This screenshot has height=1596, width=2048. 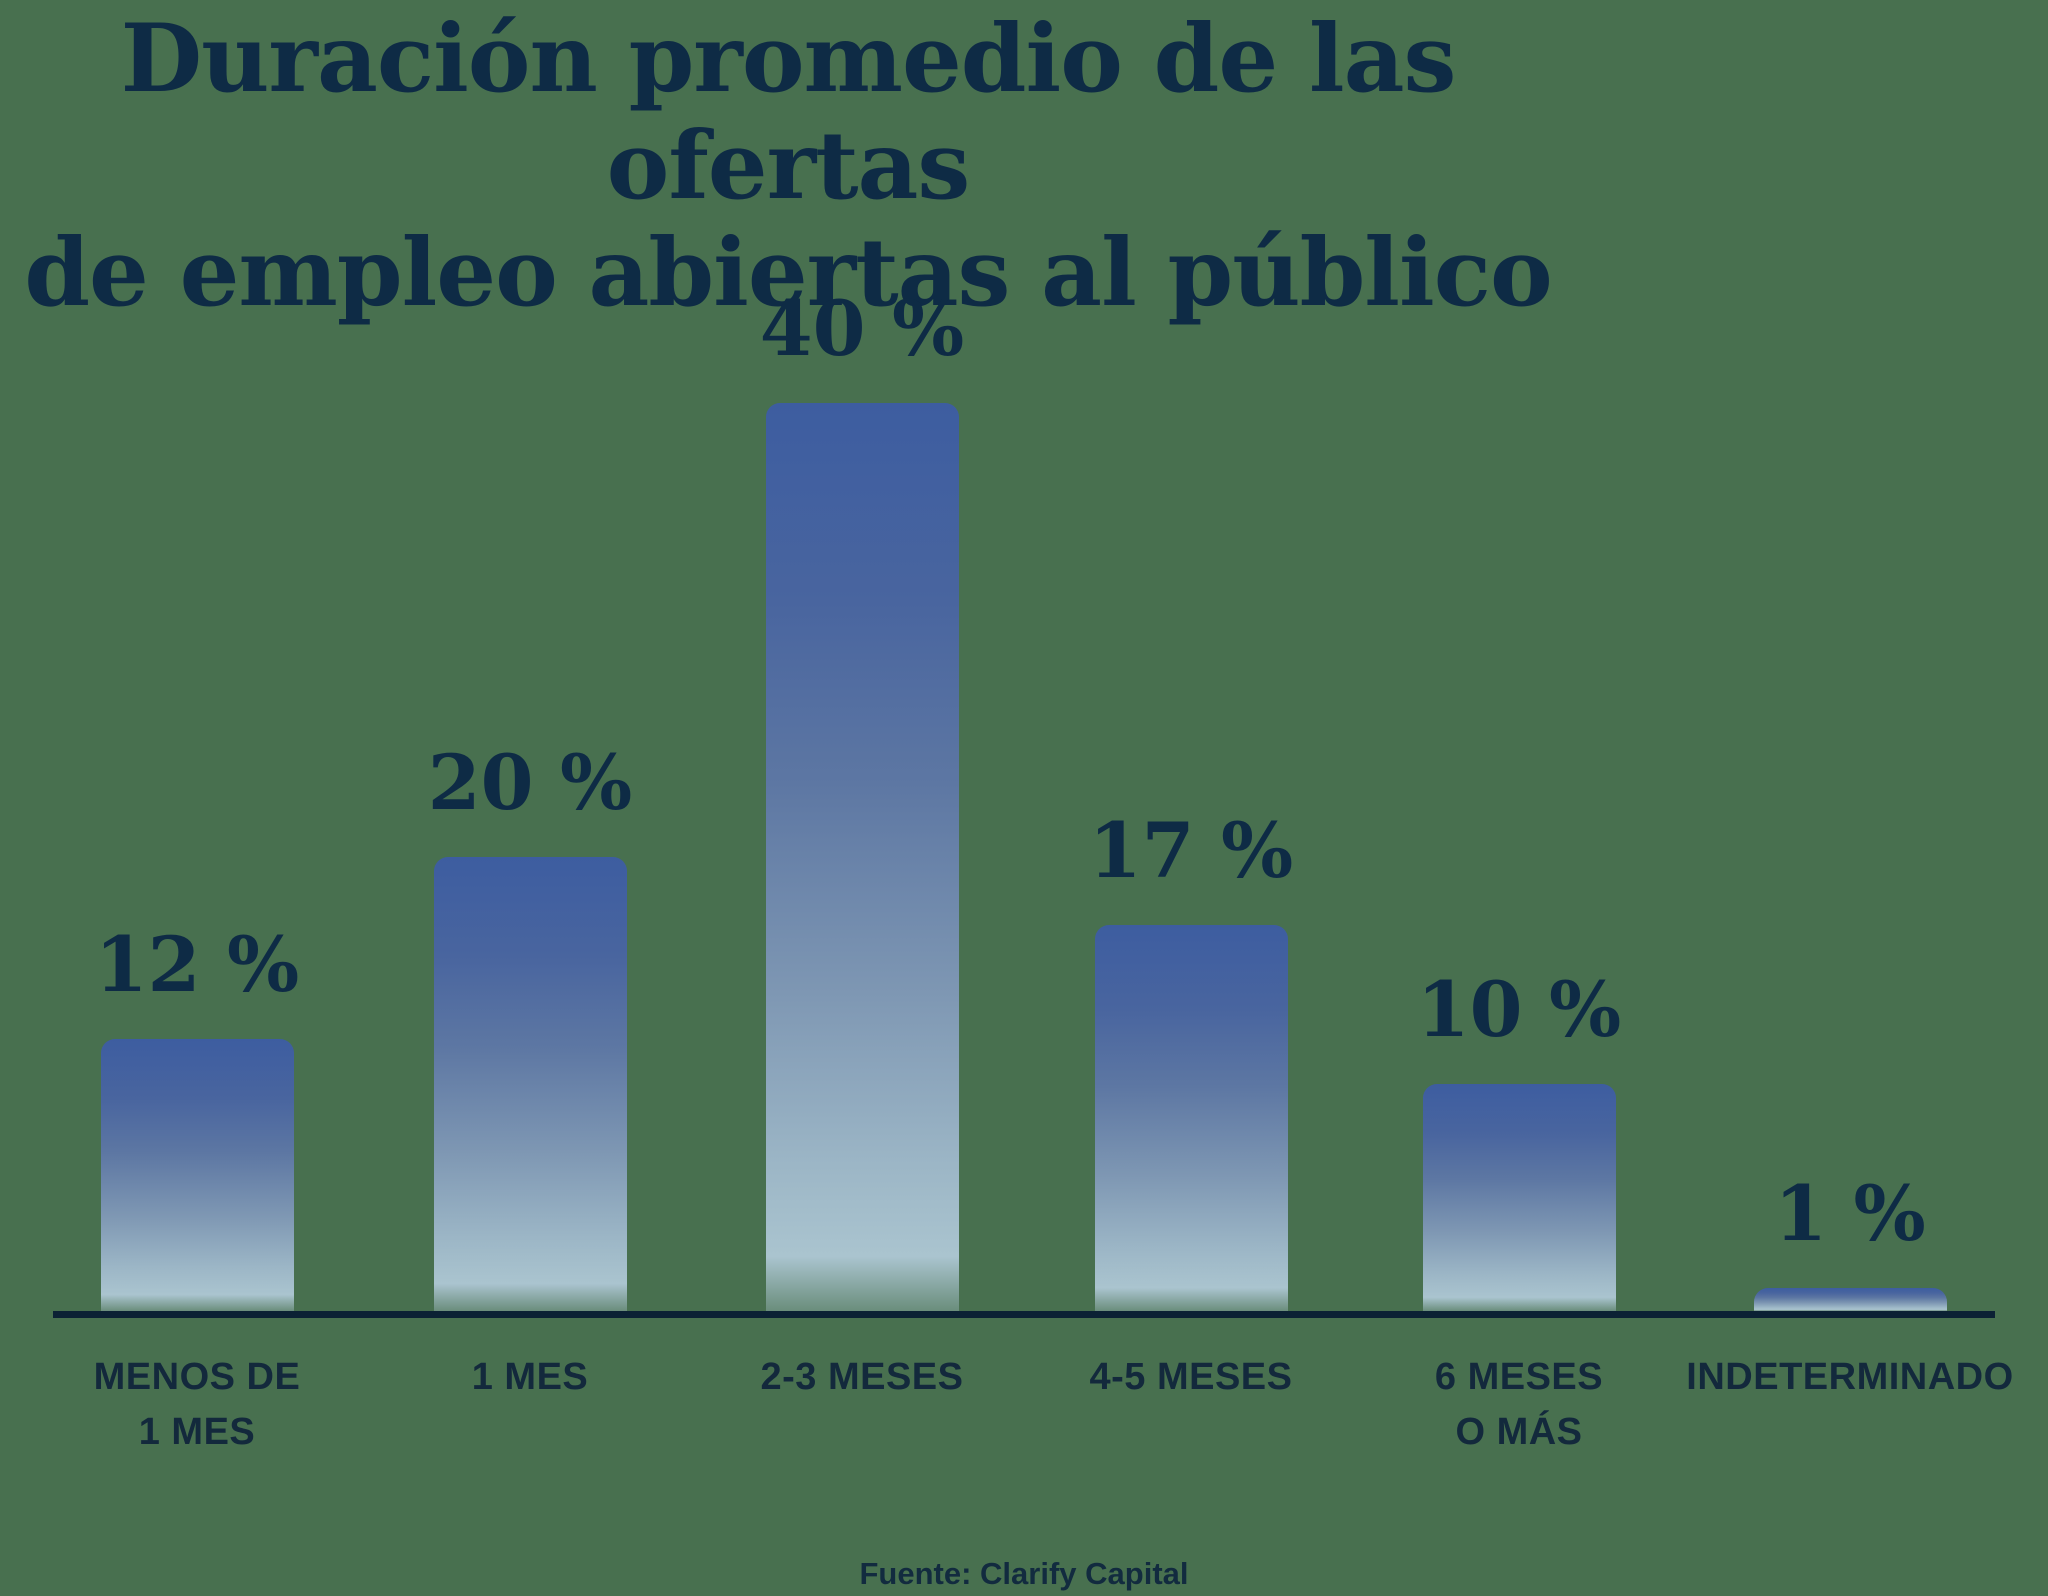 What do you see at coordinates (1191, 850) in the screenshot?
I see `bar-value-label: 17 %` at bounding box center [1191, 850].